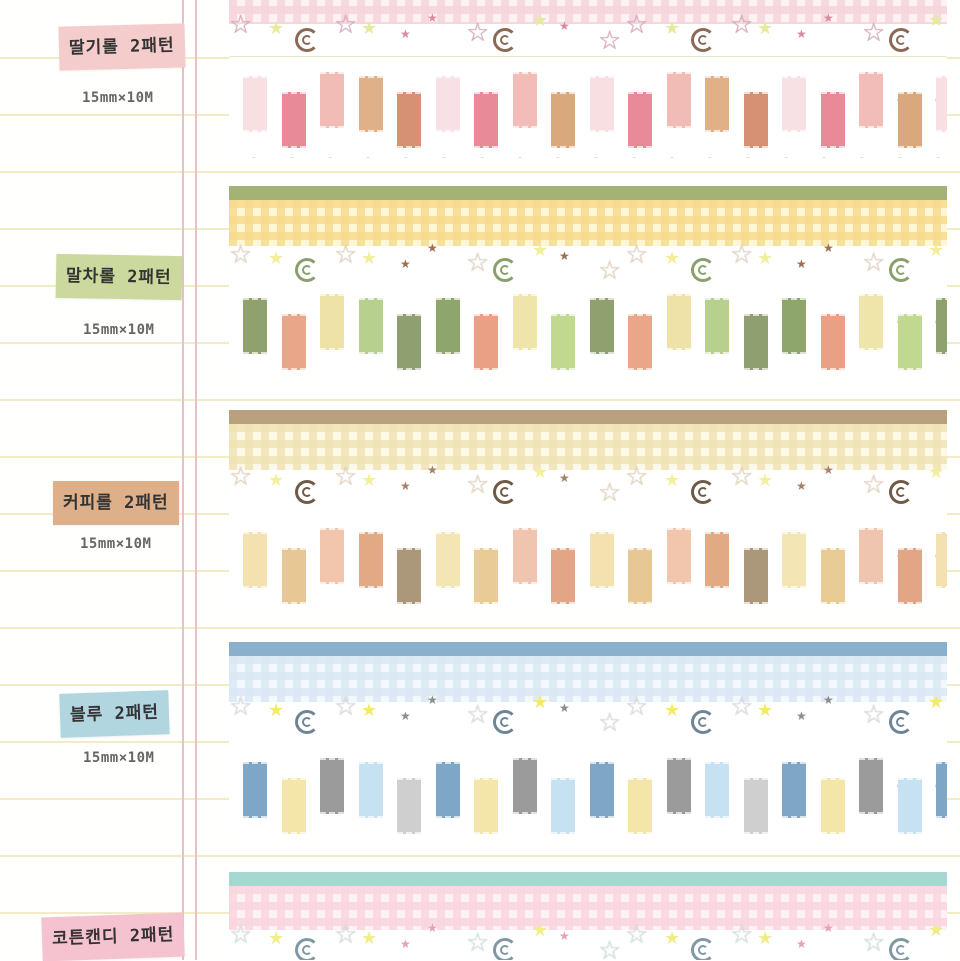  Describe the element at coordinates (116, 503) in the screenshot. I see `label-coffee-roll: 커피롤 2패턴` at that location.